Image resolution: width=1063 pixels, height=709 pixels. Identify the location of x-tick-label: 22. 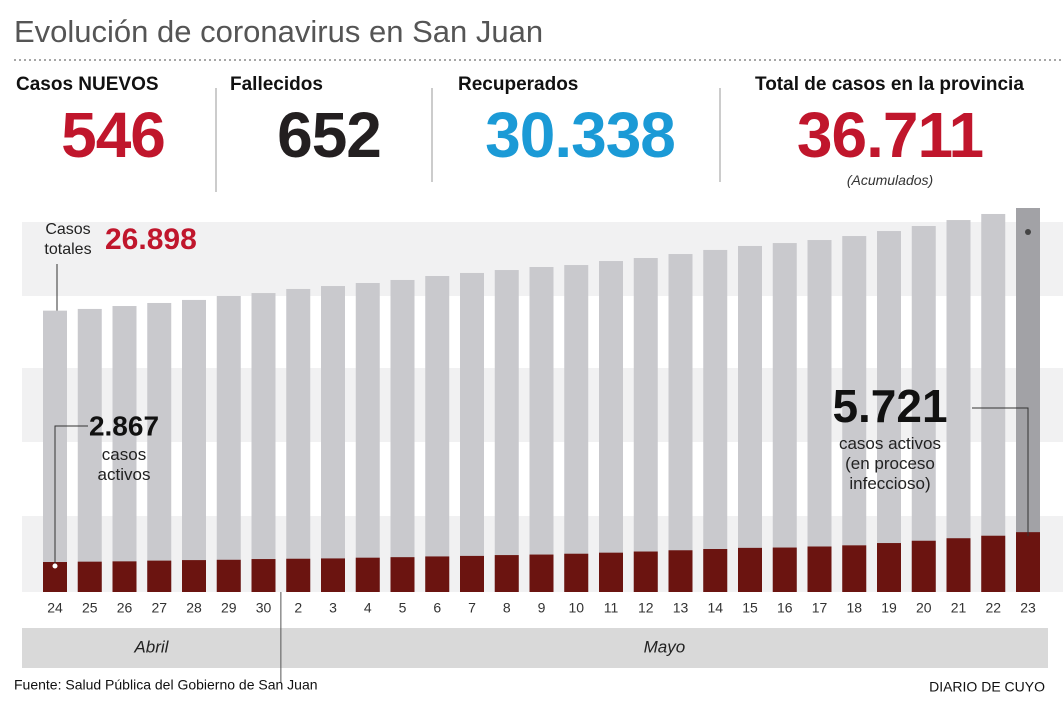
(993, 608).